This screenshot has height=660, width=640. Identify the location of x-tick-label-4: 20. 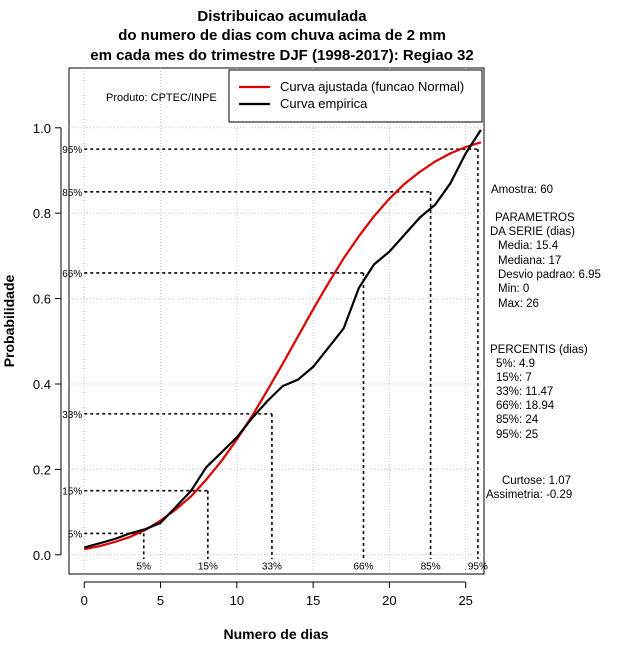
(389, 600).